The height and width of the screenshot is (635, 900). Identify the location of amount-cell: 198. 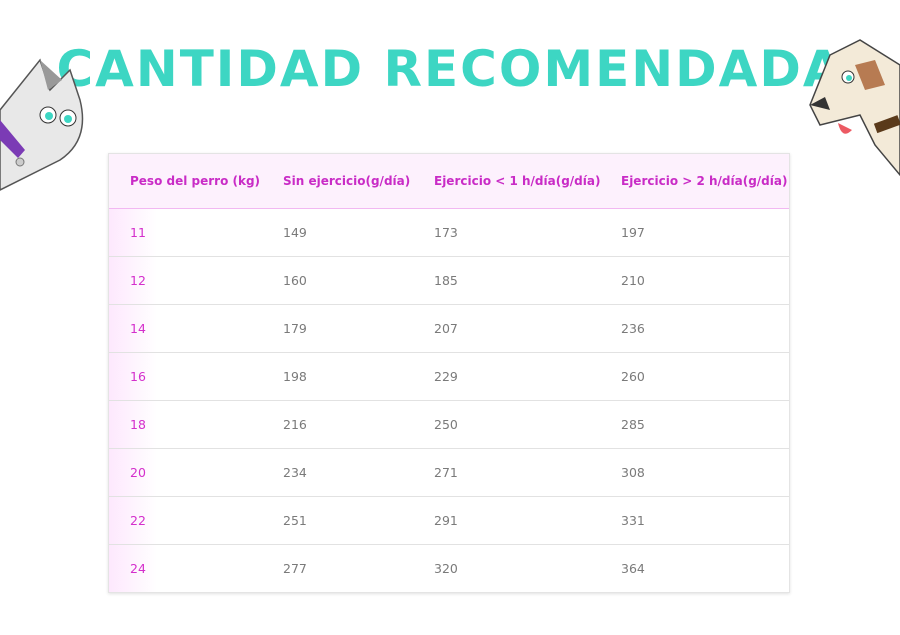
(295, 376).